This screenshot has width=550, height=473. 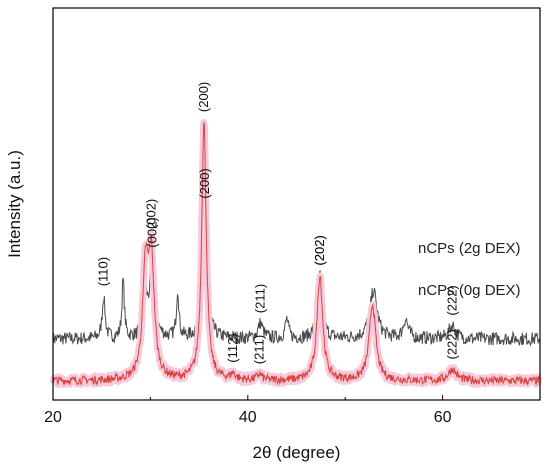 What do you see at coordinates (232, 347) in the screenshot?
I see `peak-label: (112)` at bounding box center [232, 347].